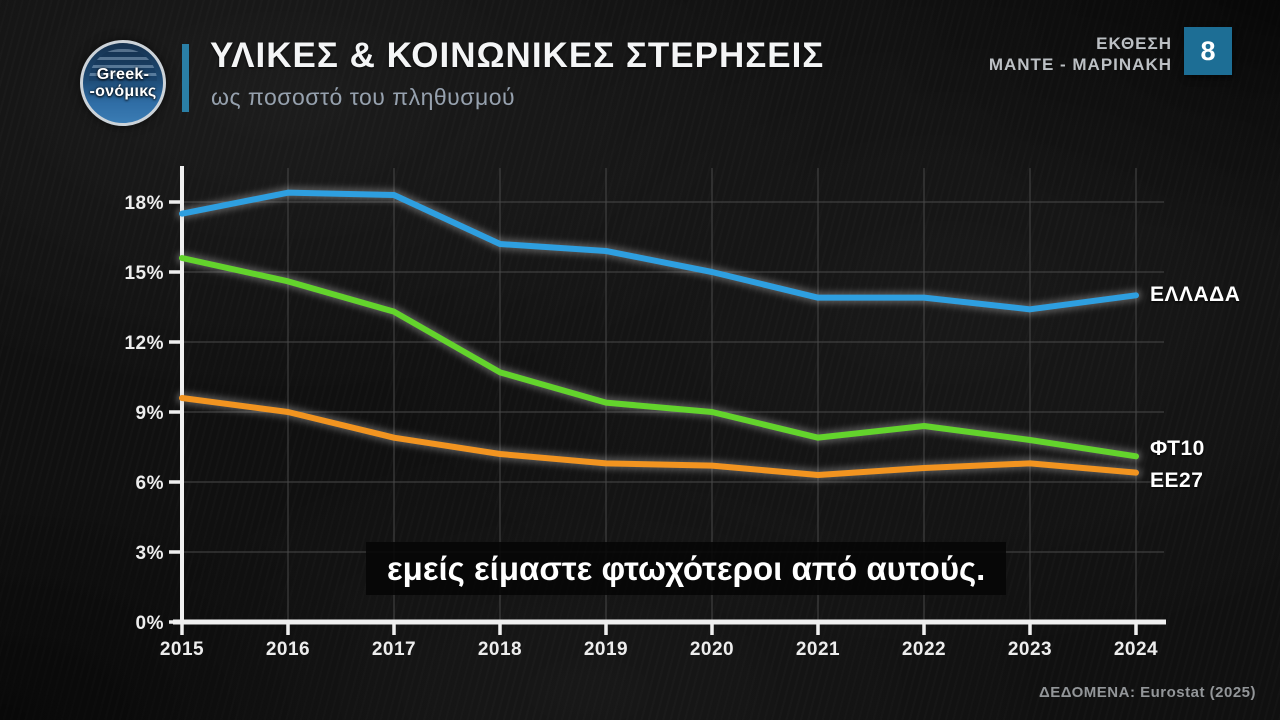 The height and width of the screenshot is (720, 1280). Describe the element at coordinates (712, 649) in the screenshot. I see `x-tick-label: 2020` at that location.